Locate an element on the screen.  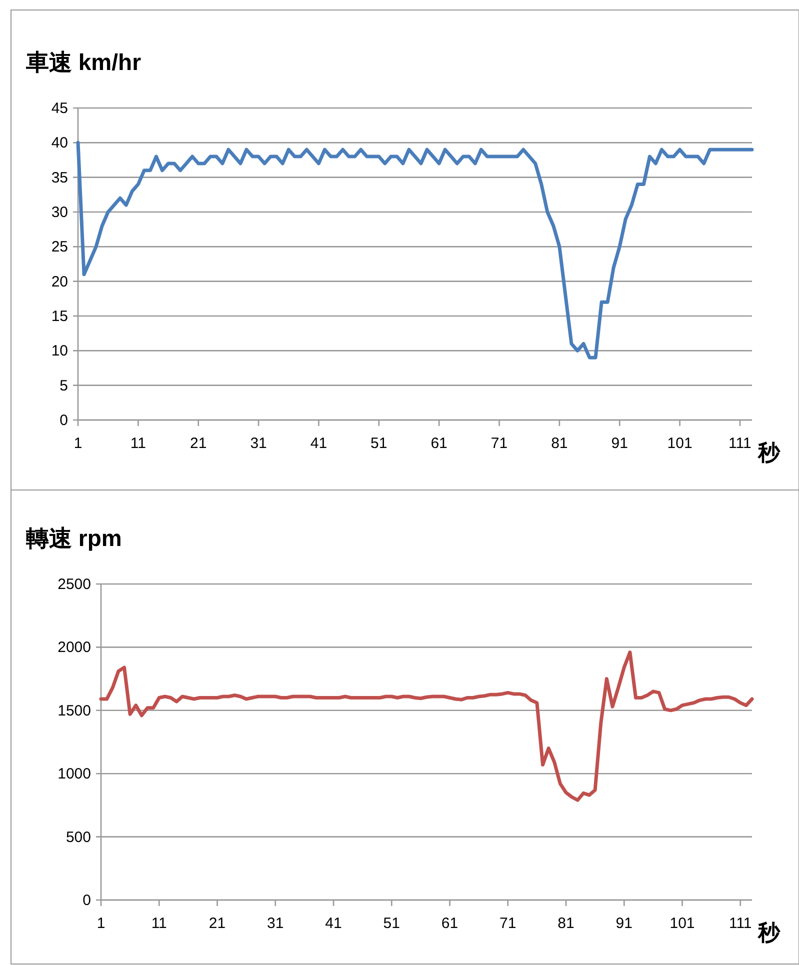
y-tick-label: 45 is located at coordinates (59, 108).